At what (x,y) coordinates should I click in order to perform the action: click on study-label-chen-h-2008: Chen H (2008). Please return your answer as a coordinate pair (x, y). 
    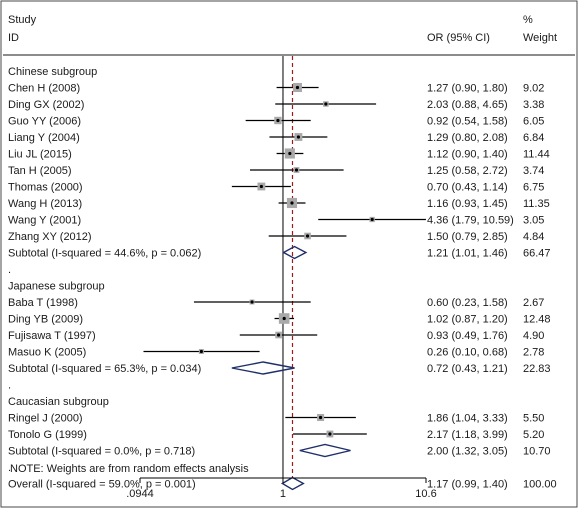
    Looking at the image, I should click on (44, 89).